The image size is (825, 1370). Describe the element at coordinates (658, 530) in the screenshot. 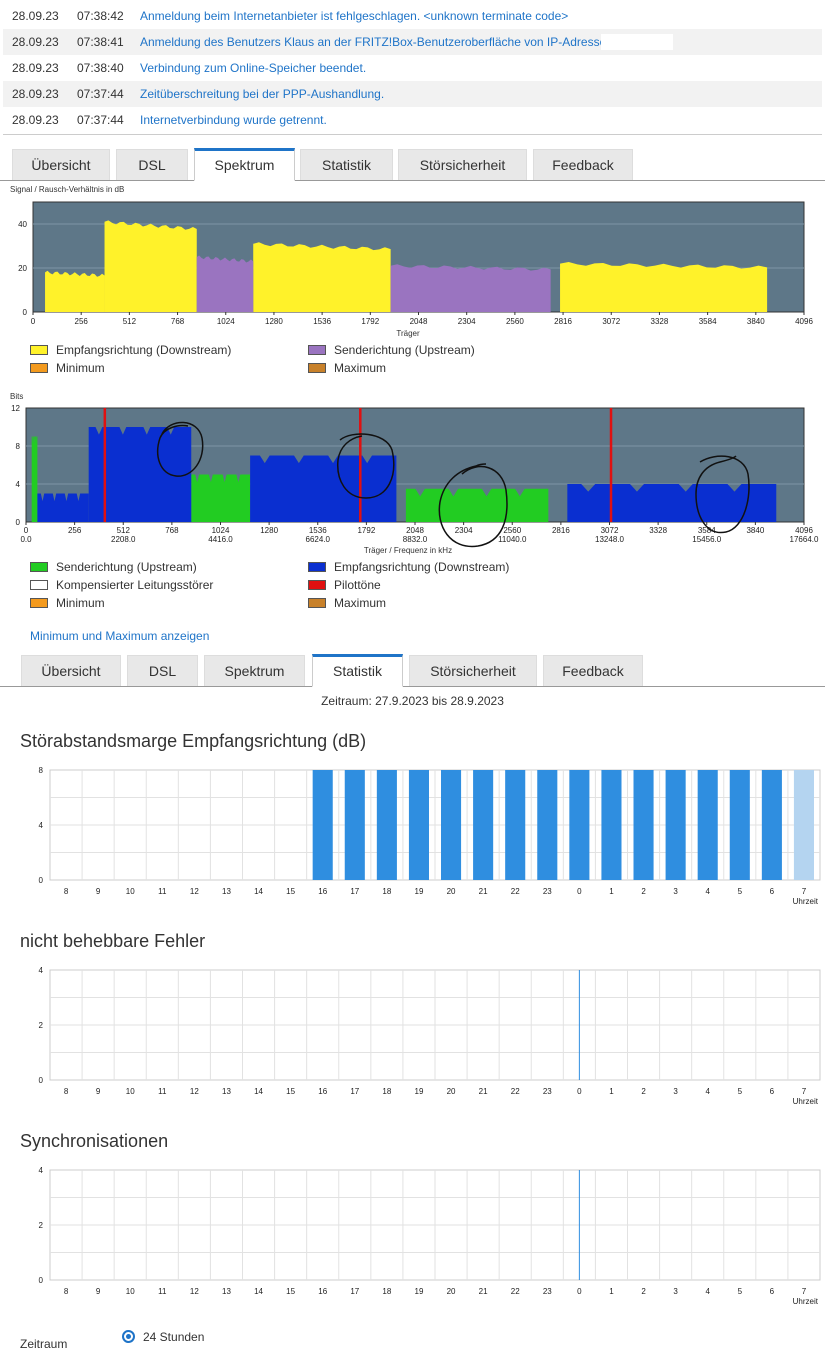

I see `bits-x-tick-label: 3328` at that location.